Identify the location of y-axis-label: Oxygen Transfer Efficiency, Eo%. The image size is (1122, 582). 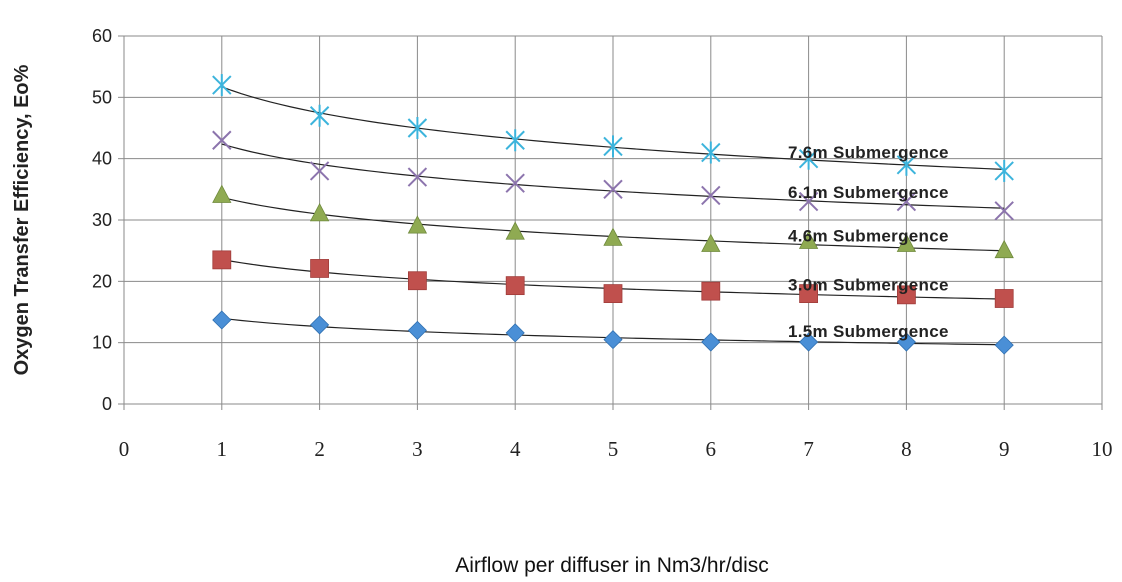
(22, 219).